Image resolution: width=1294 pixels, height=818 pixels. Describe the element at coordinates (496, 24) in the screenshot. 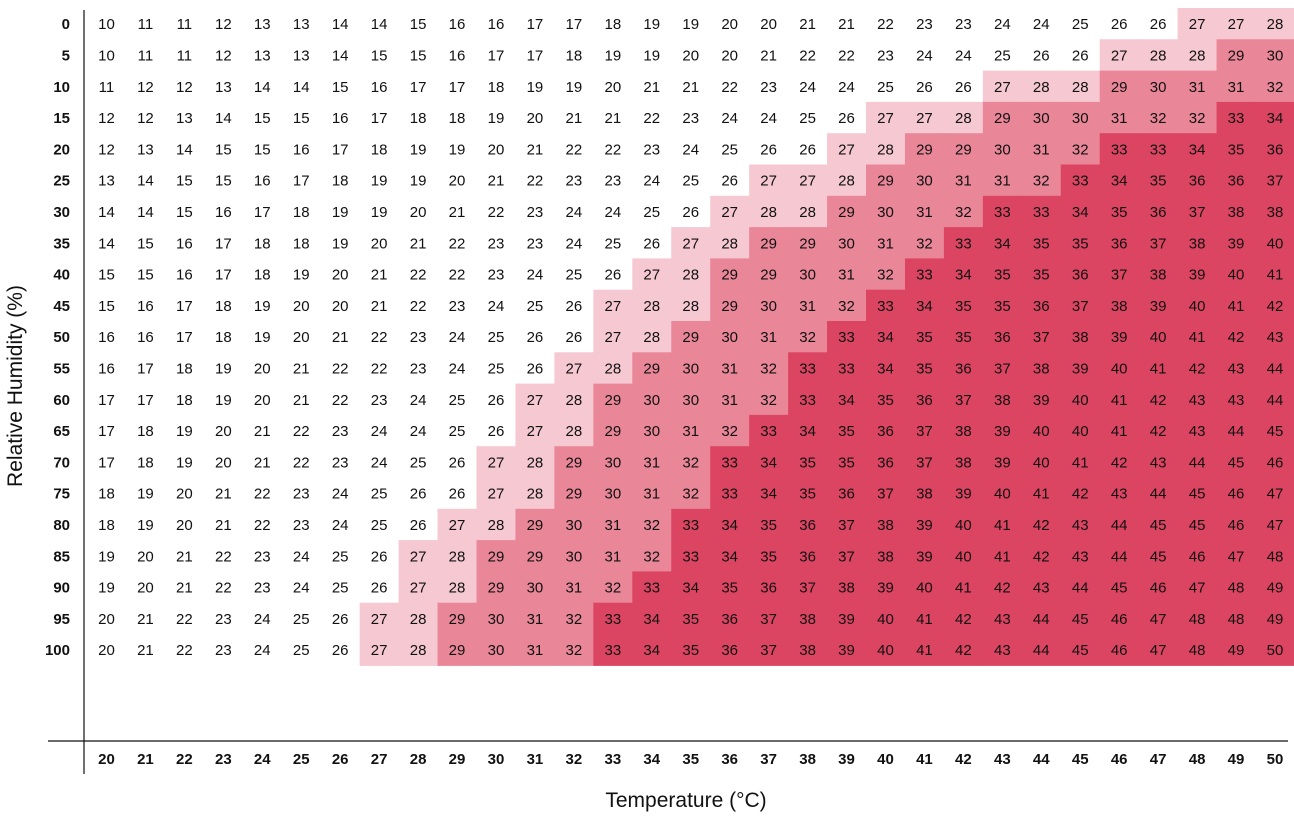

I see `cell-value-label: 16` at that location.